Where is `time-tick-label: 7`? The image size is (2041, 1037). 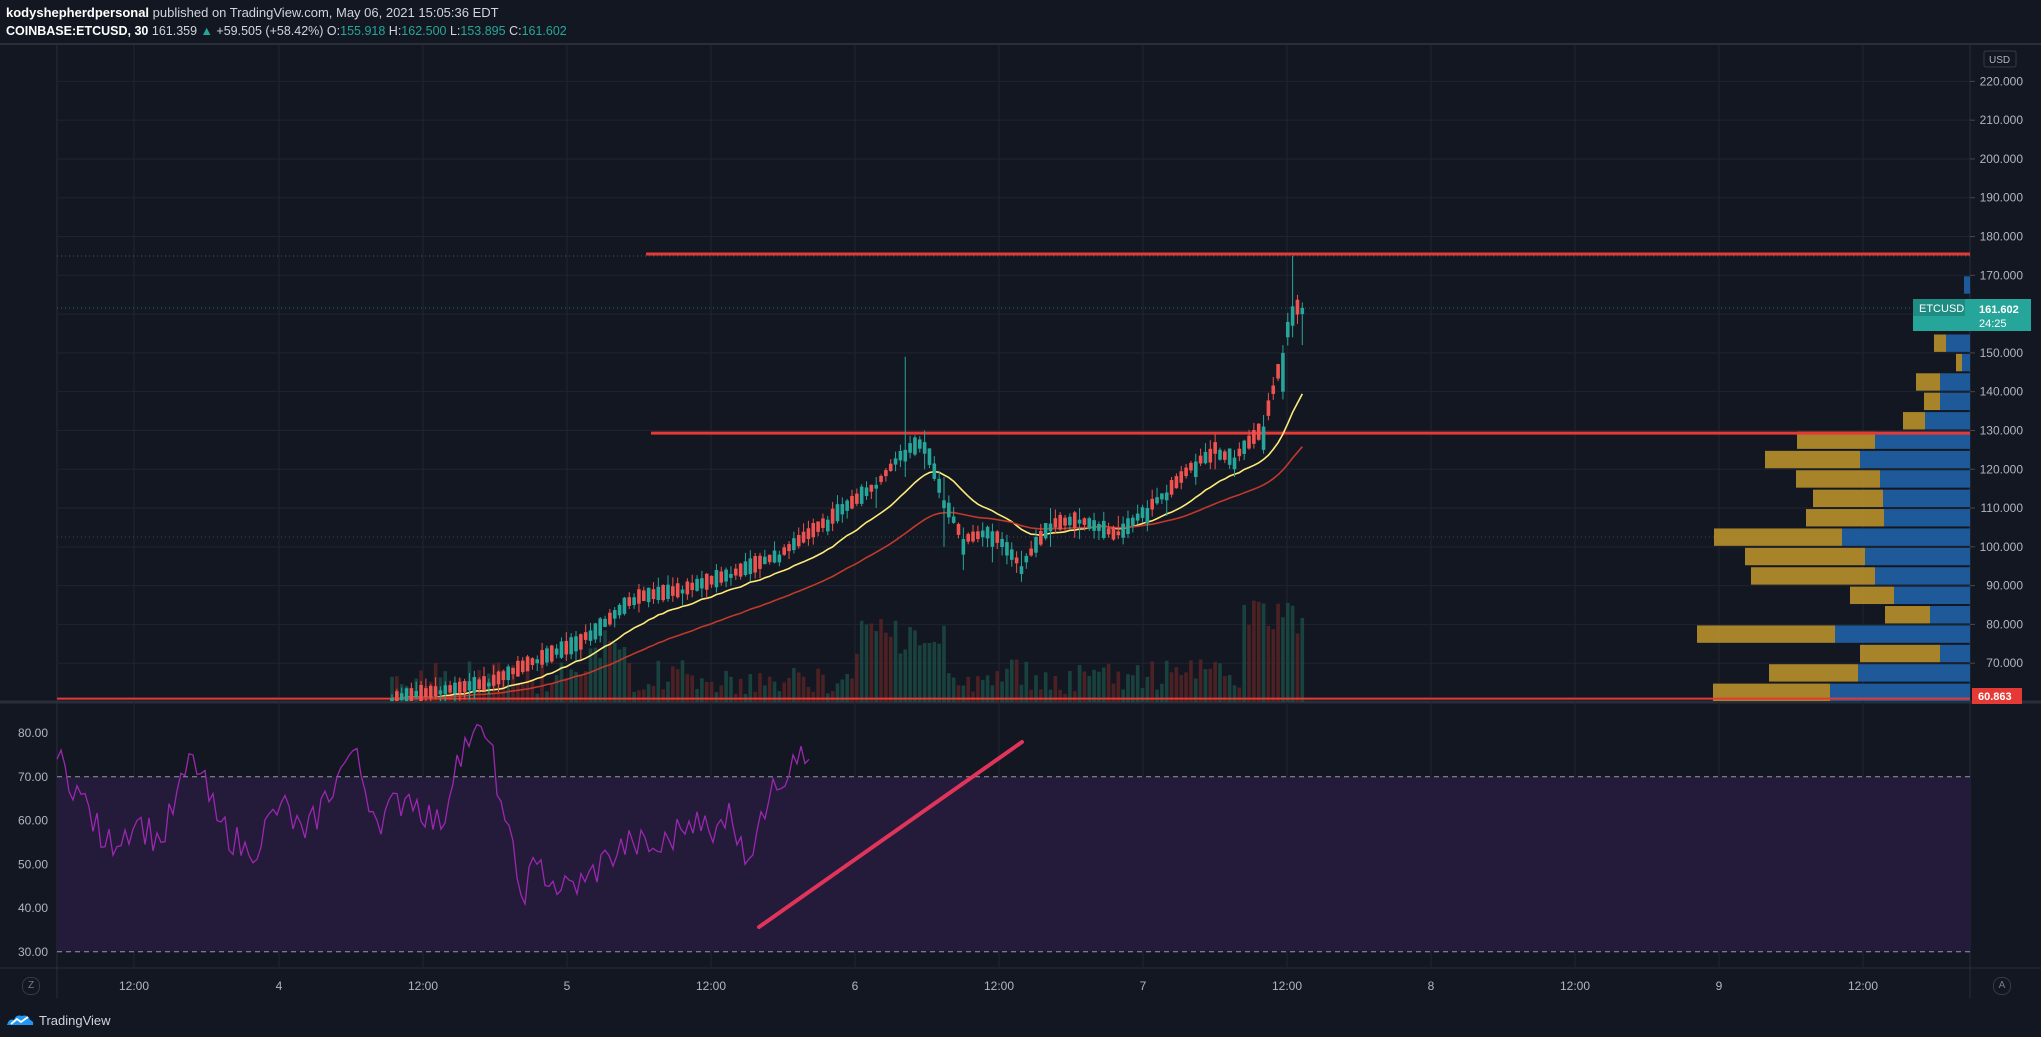
time-tick-label: 7 is located at coordinates (1143, 986).